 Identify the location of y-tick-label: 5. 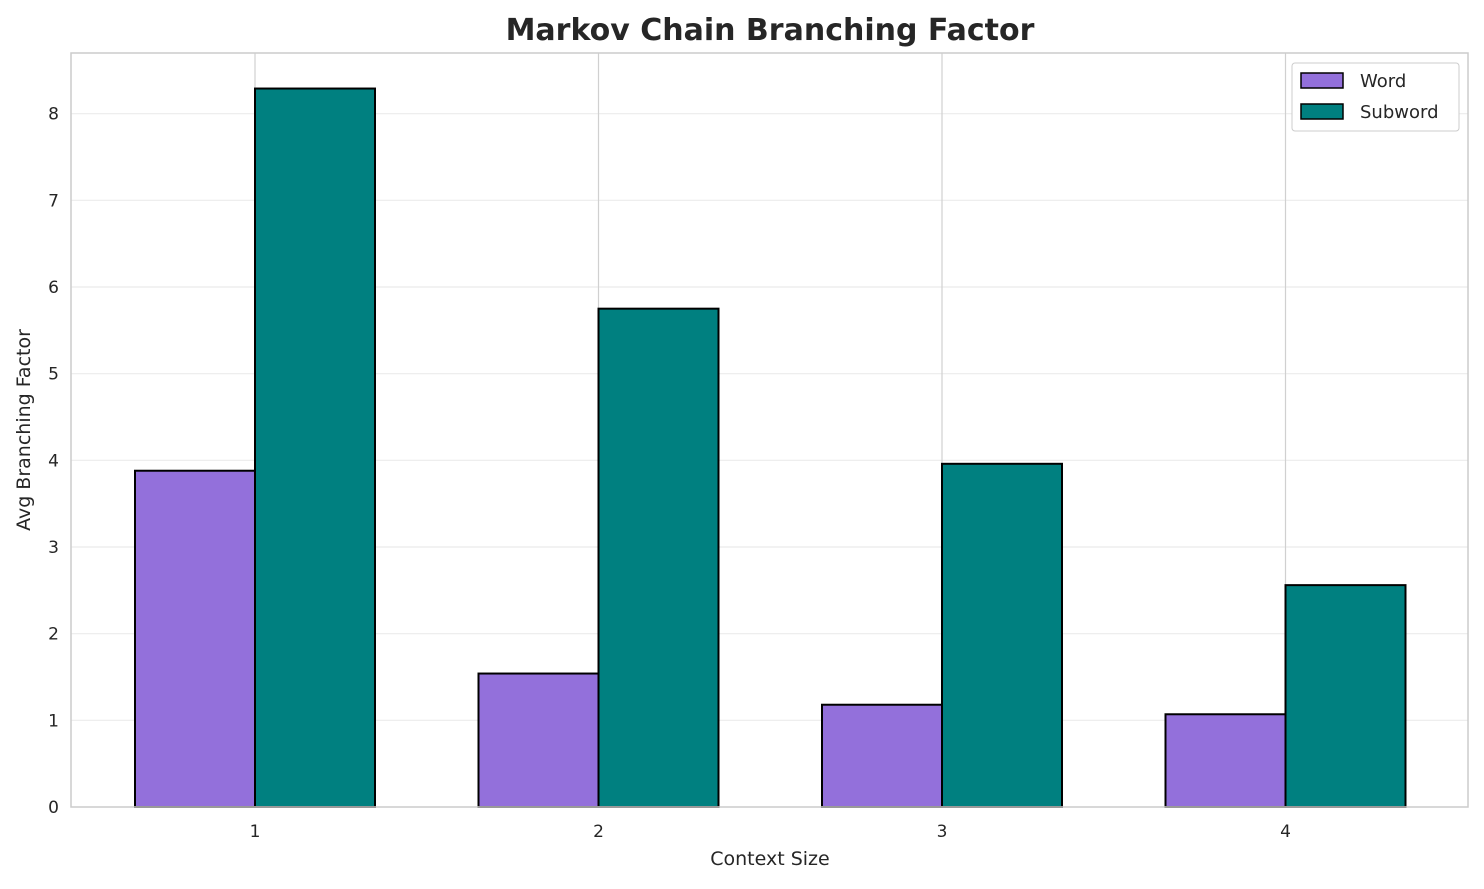
(53, 375).